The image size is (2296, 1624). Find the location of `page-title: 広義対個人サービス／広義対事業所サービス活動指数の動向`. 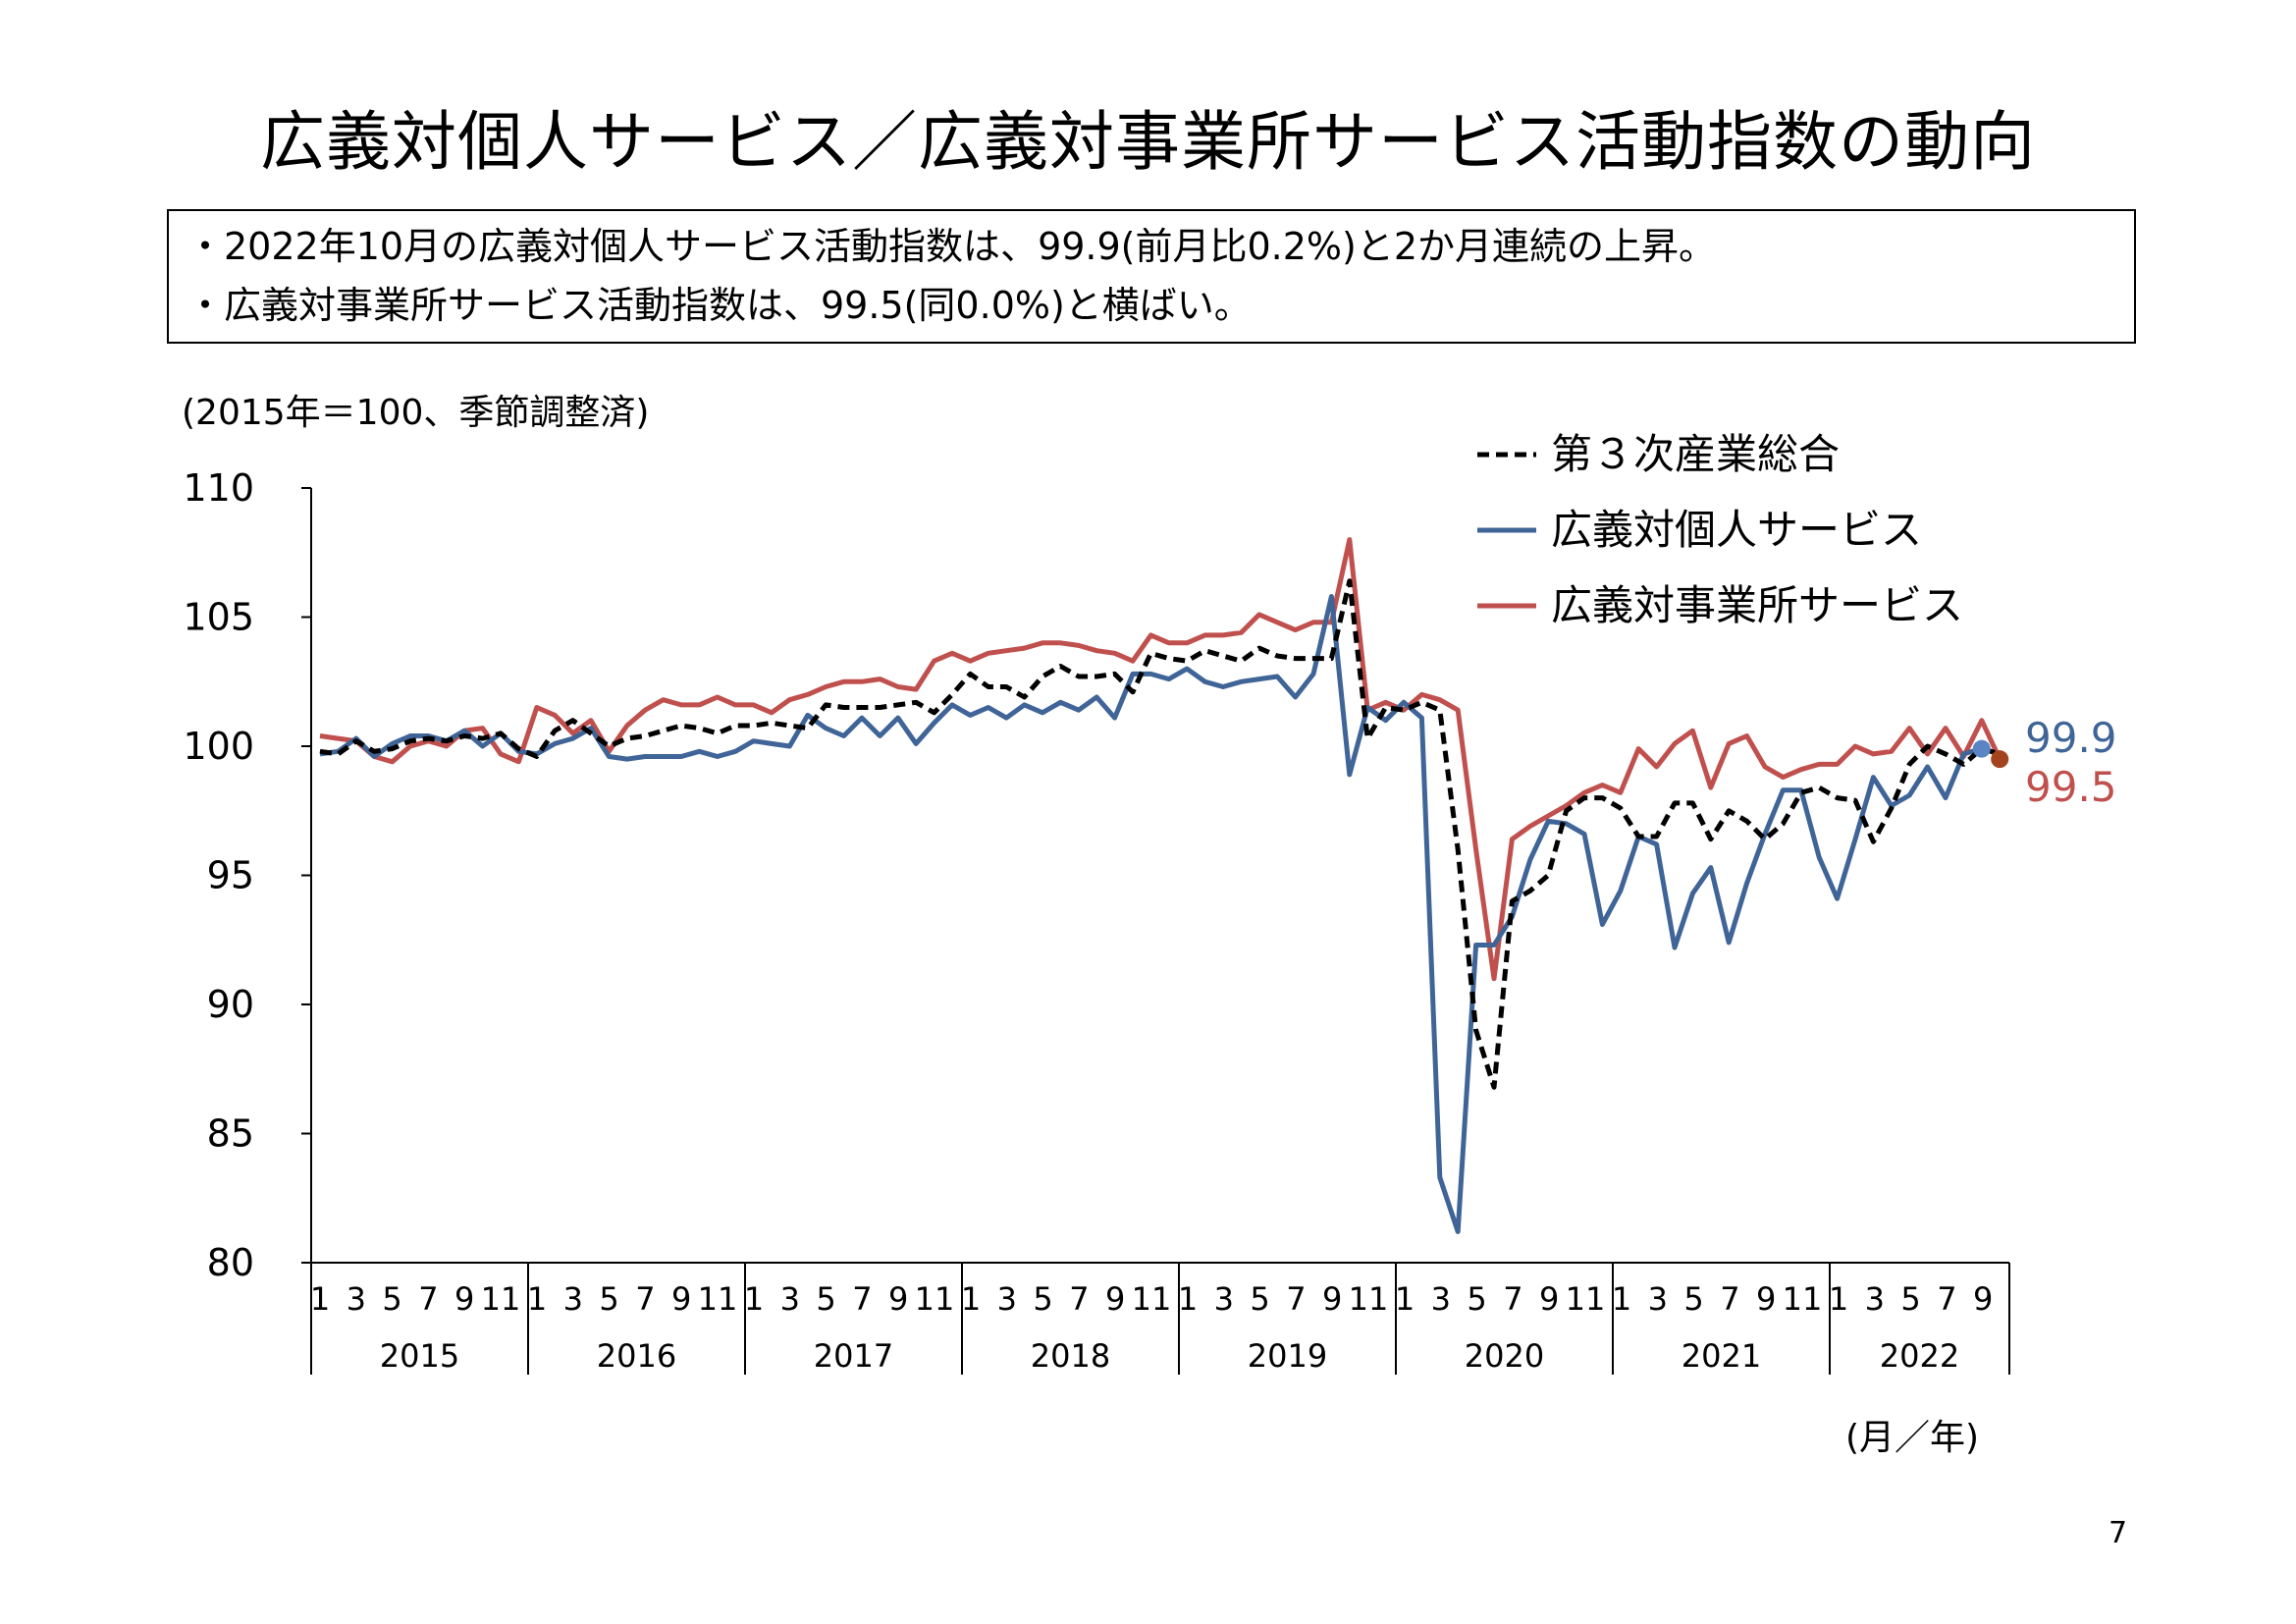

page-title: 広義対個人サービス／広義対事業所サービス活動指数の動向 is located at coordinates (1148, 142).